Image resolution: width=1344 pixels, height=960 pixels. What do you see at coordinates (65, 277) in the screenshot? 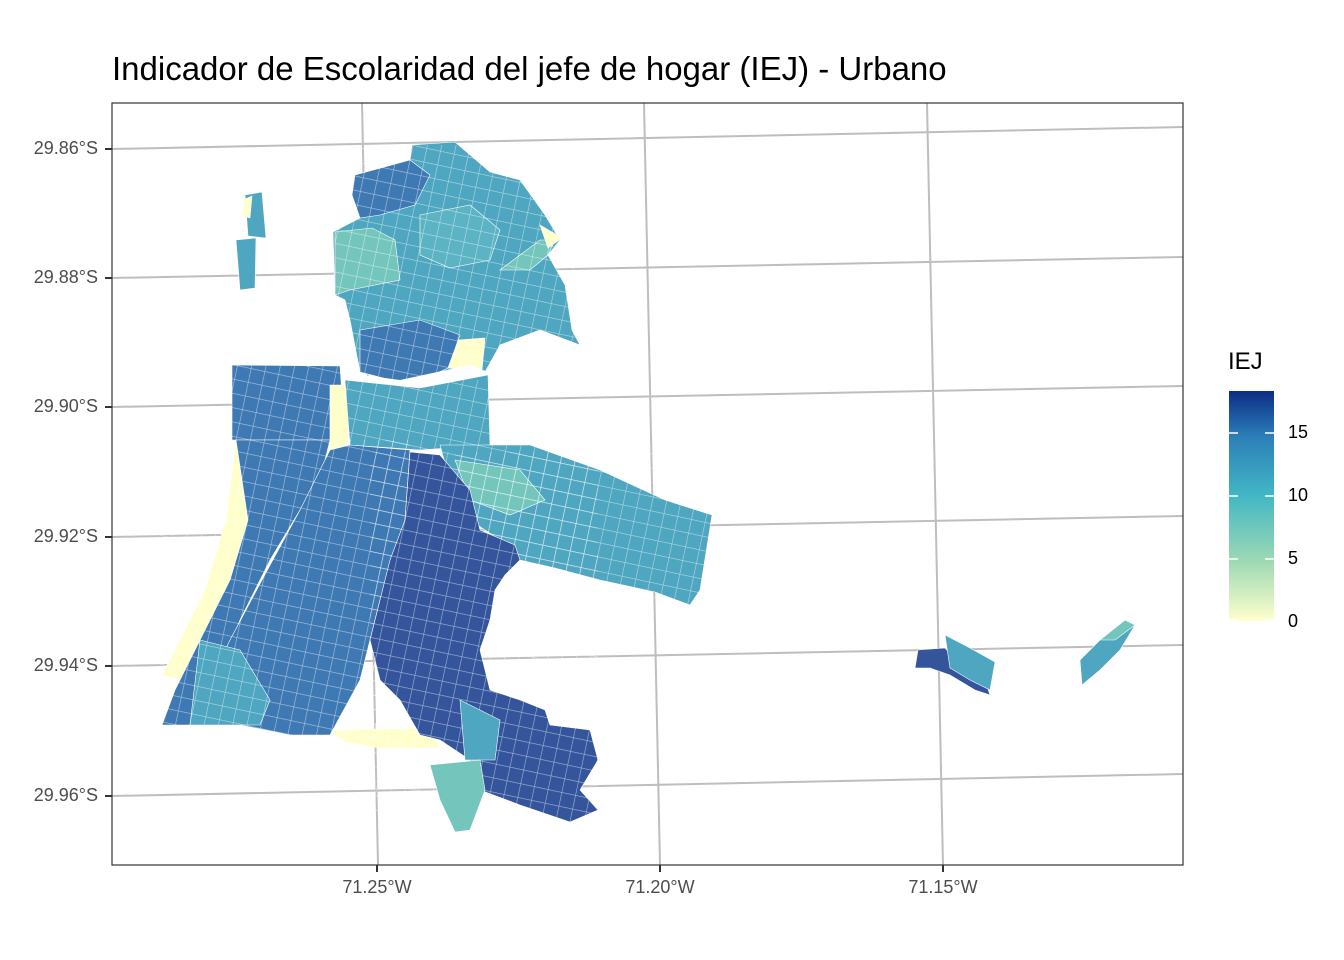
I see `ytick-label-2: 29.88°S` at bounding box center [65, 277].